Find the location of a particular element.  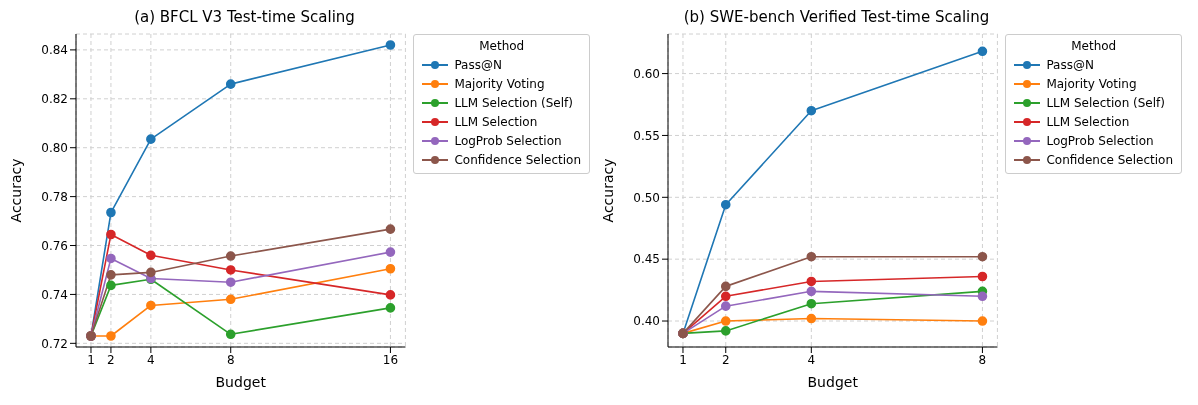

y-tick-label: 0.76 is located at coordinates (54, 245).